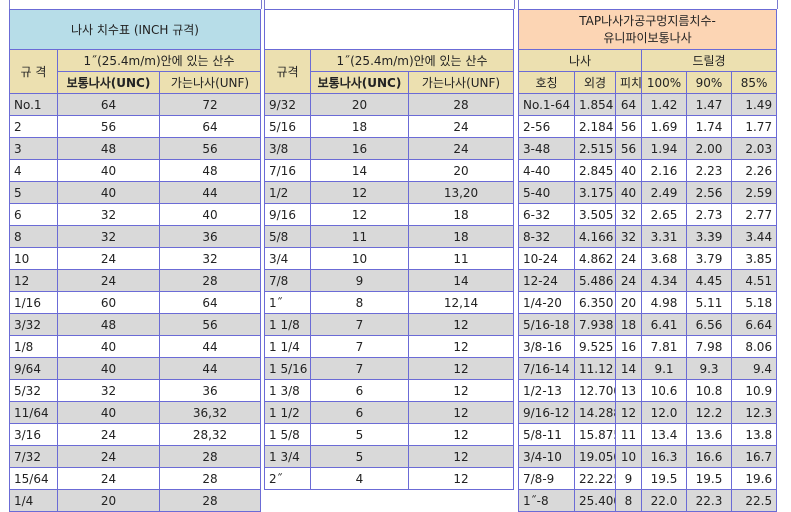 This screenshot has width=791, height=512. What do you see at coordinates (33, 126) in the screenshot?
I see `spec-cell: 2` at bounding box center [33, 126].